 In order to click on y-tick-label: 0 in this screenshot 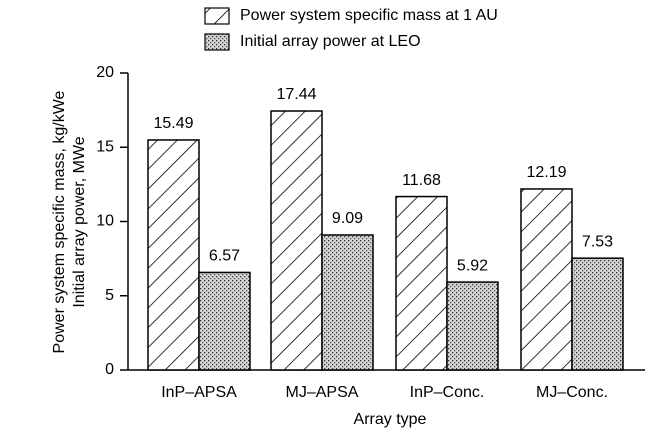, I will do `click(109, 369)`.